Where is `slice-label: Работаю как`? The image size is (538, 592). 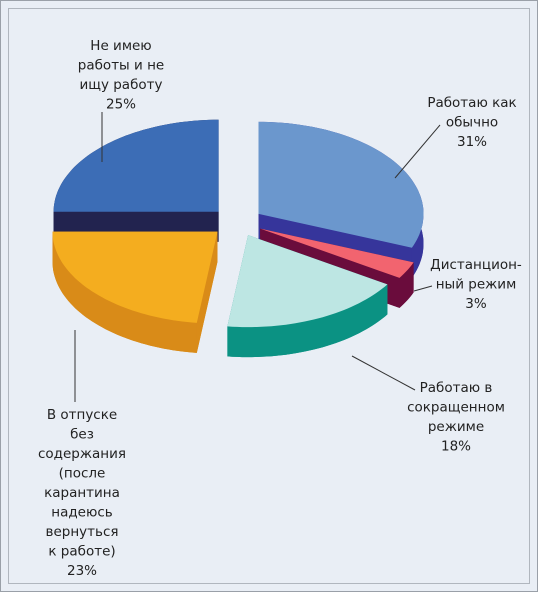
slice-label: Работаю как is located at coordinates (471, 103).